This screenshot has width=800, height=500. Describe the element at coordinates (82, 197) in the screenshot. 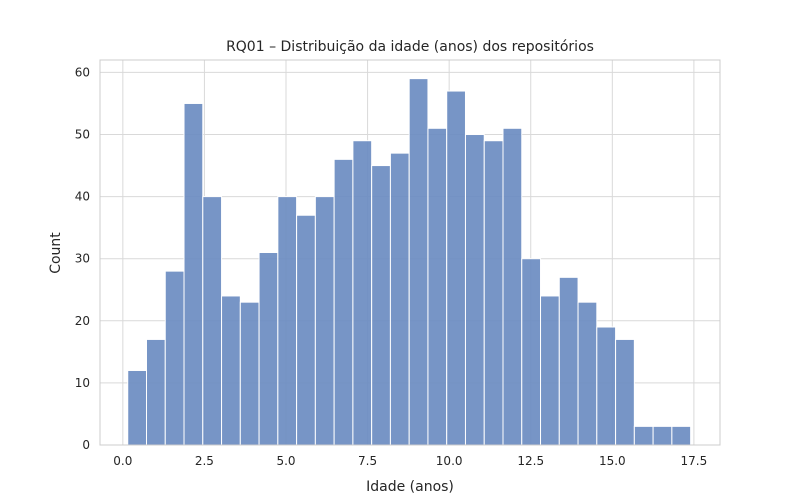

I see `y-tick-label: 40` at that location.